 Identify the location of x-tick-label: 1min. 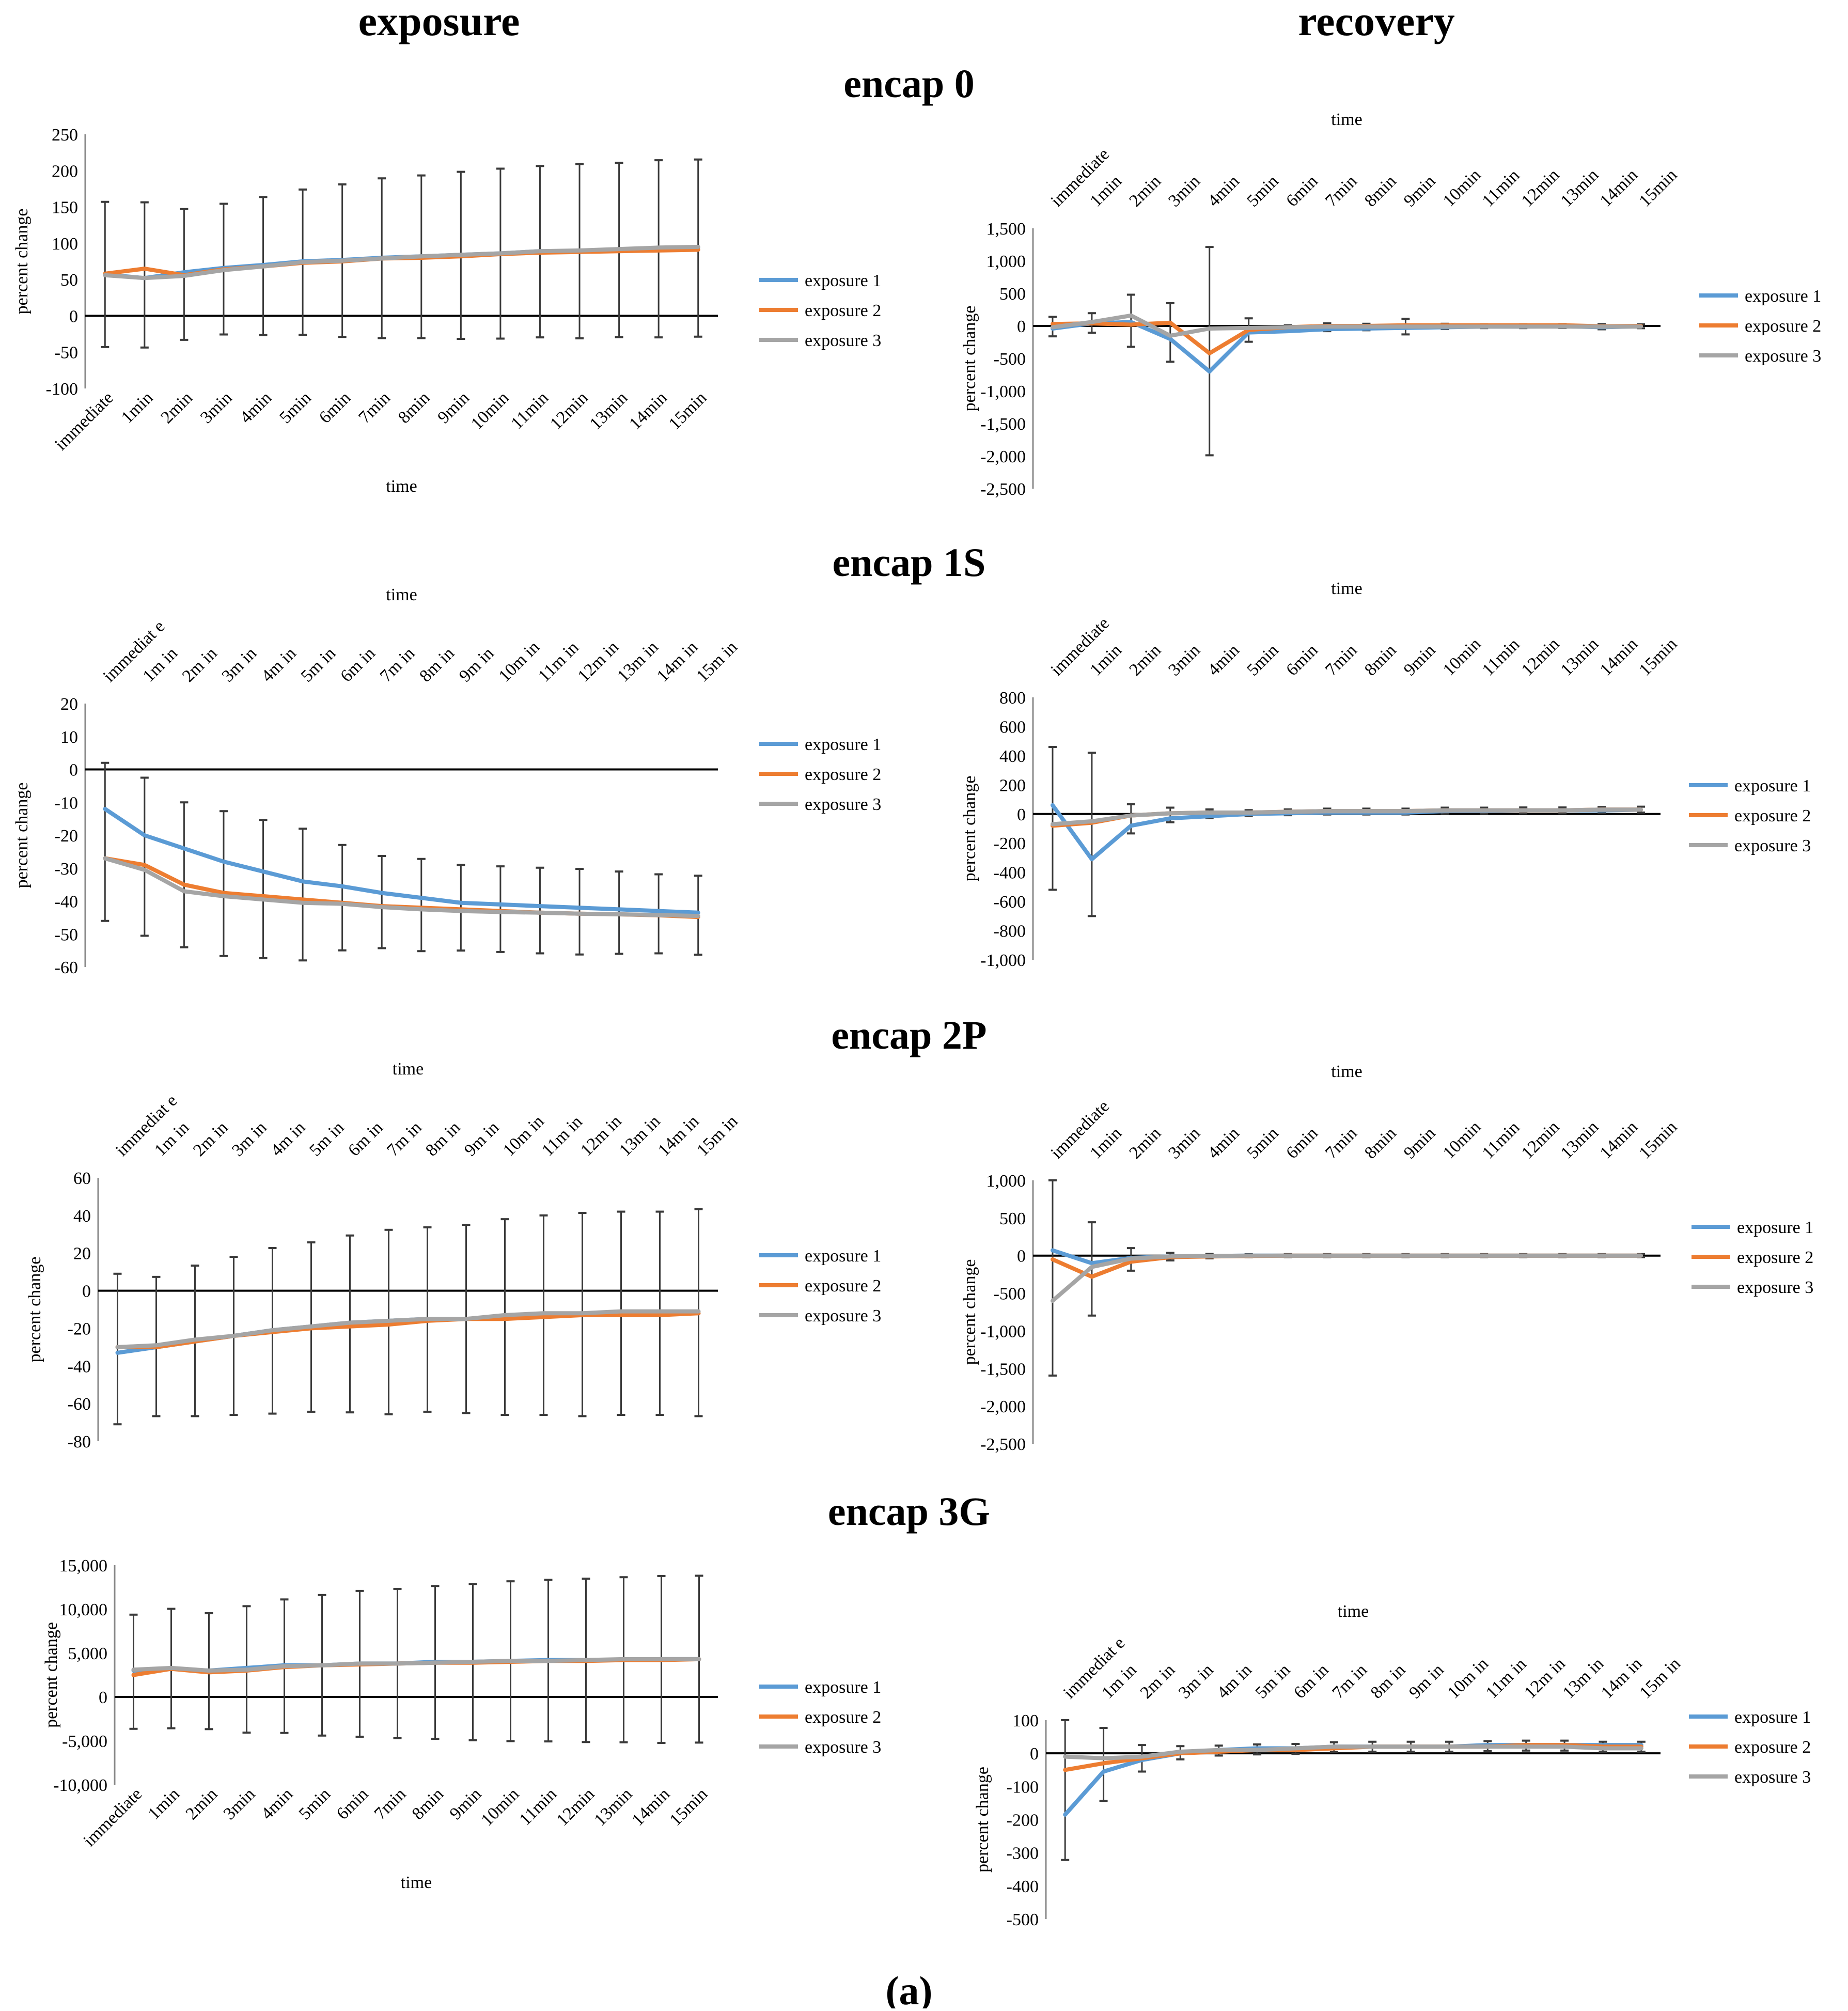
(137, 407).